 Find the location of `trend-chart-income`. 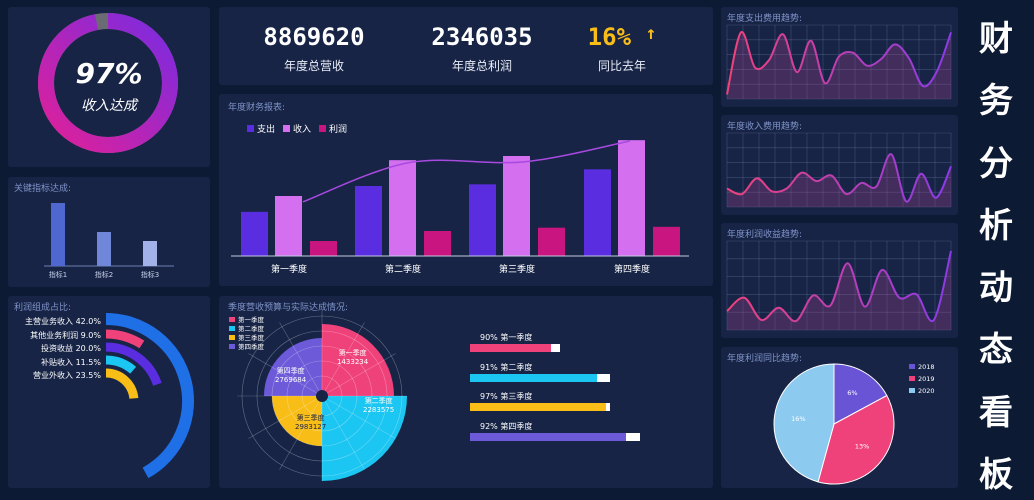

trend-chart-income is located at coordinates (839, 170).